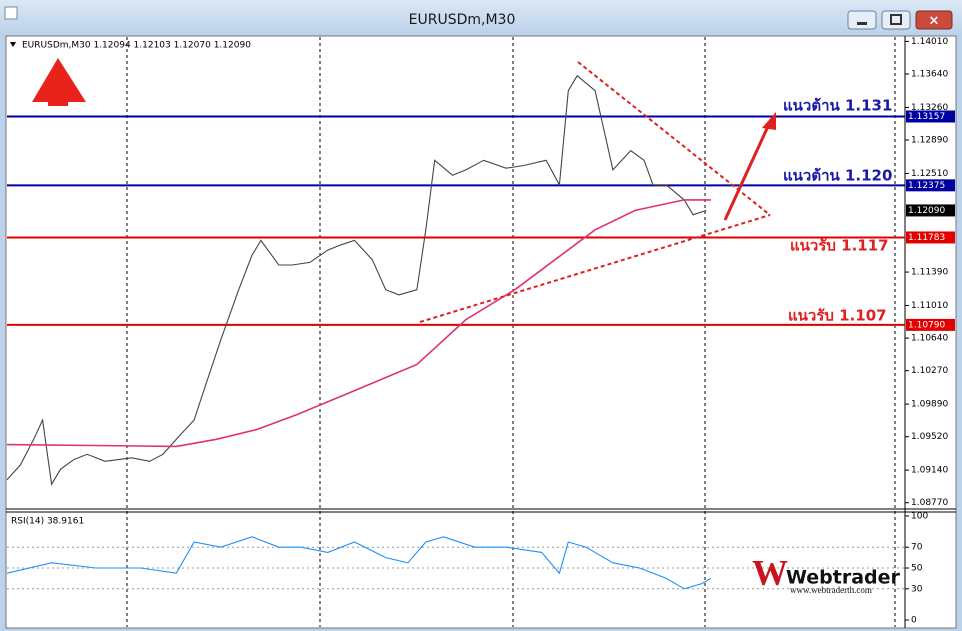  What do you see at coordinates (917, 569) in the screenshot?
I see `y-tick-label: 50` at bounding box center [917, 569].